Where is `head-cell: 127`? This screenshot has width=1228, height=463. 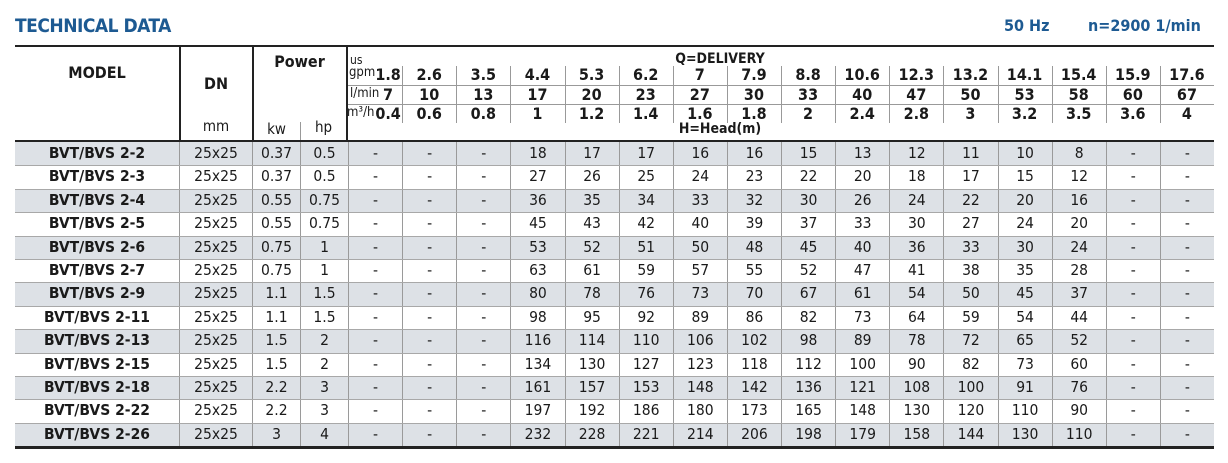
head-cell: 127 is located at coordinates (645, 364).